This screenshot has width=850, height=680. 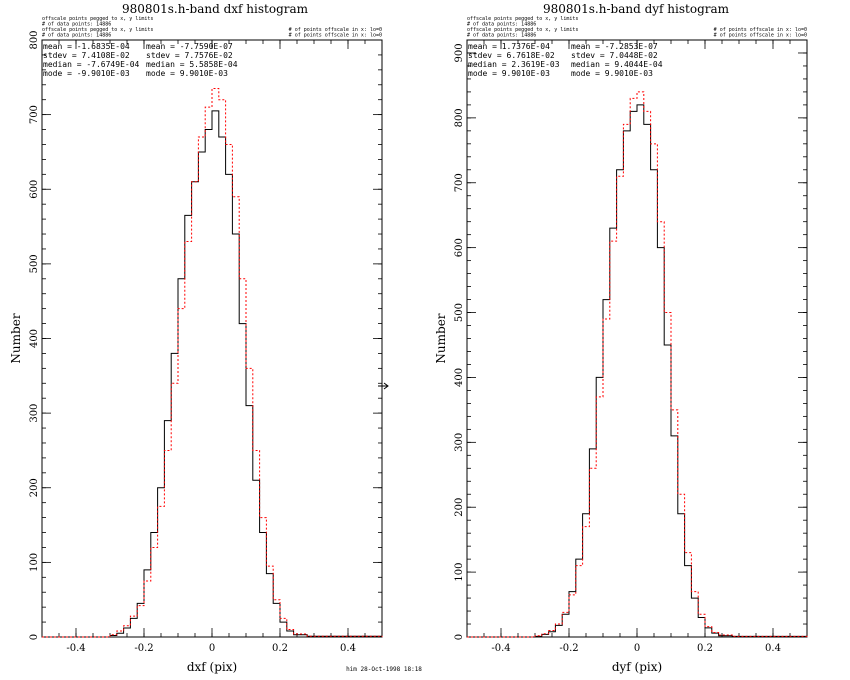 I want to click on stat-primary: stdev = 6.7618E-02, so click(x=511, y=55).